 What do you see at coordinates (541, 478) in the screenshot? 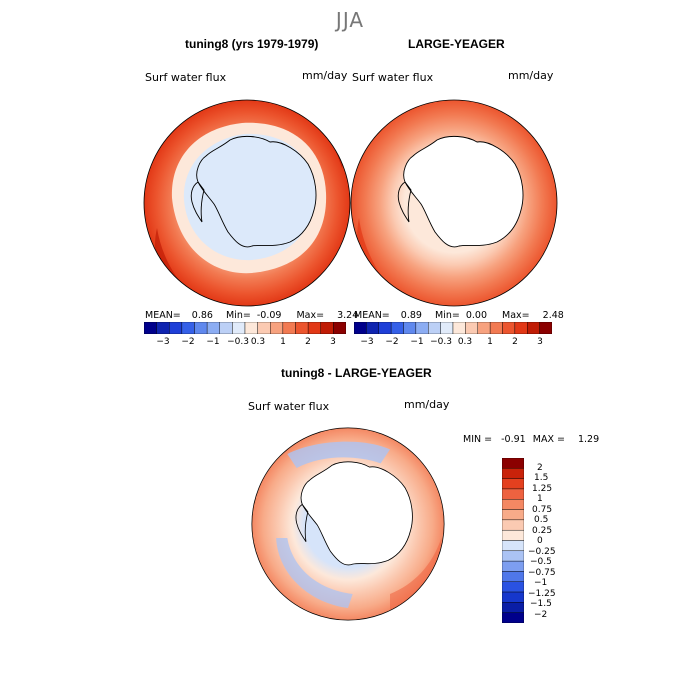
I see `panel3-colorbar-tick: 1.5` at bounding box center [541, 478].